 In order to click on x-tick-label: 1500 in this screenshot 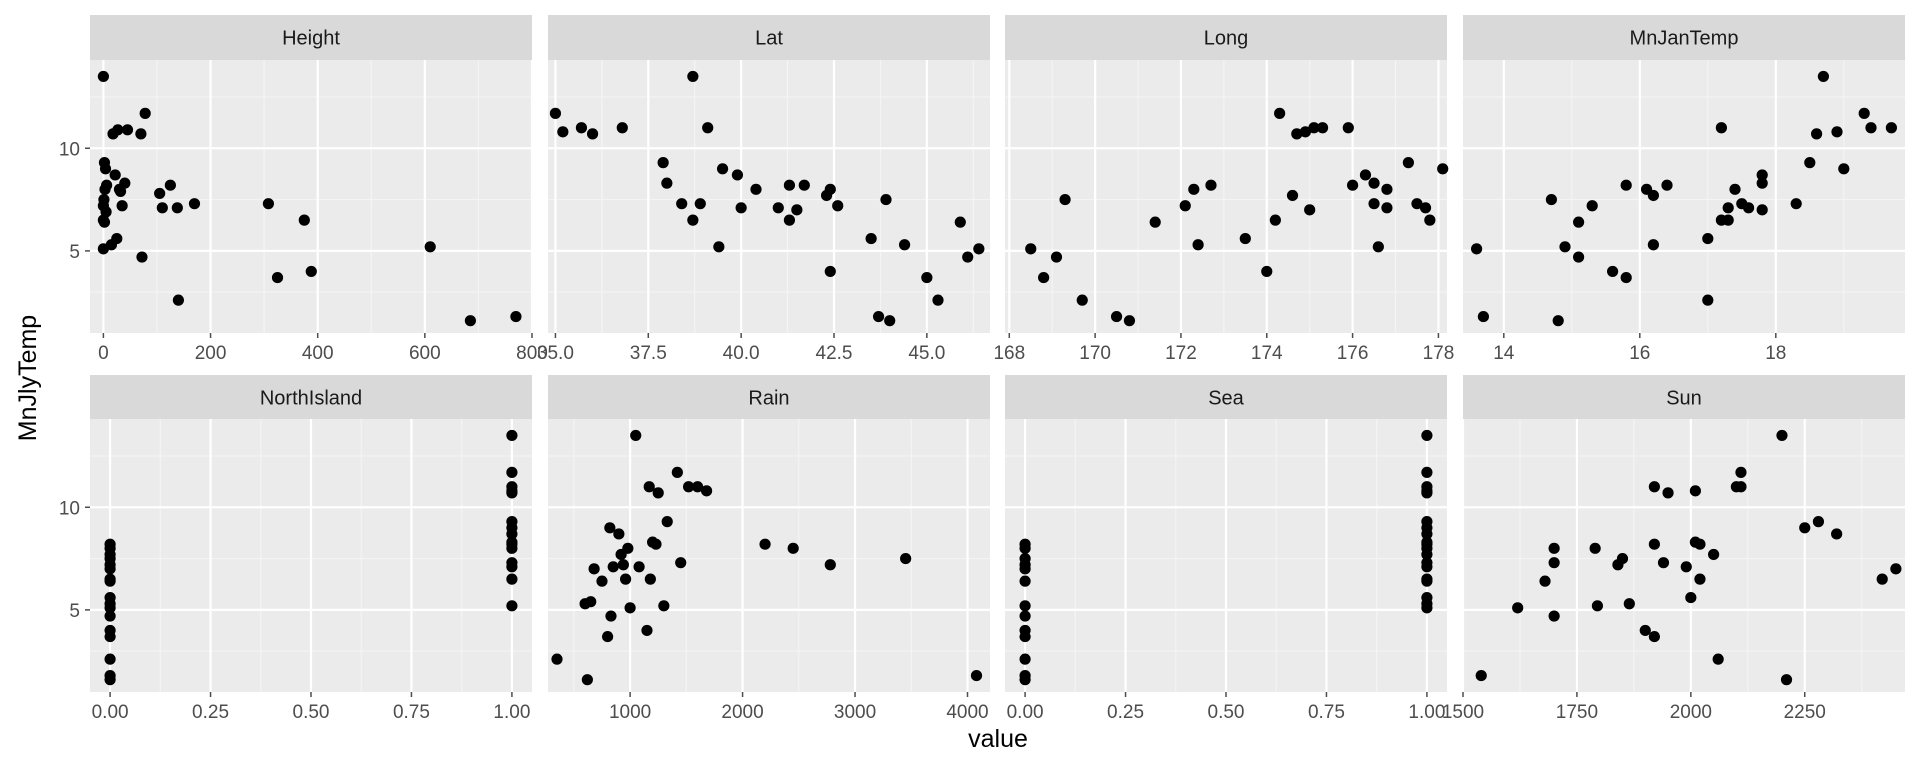, I will do `click(1463, 712)`.